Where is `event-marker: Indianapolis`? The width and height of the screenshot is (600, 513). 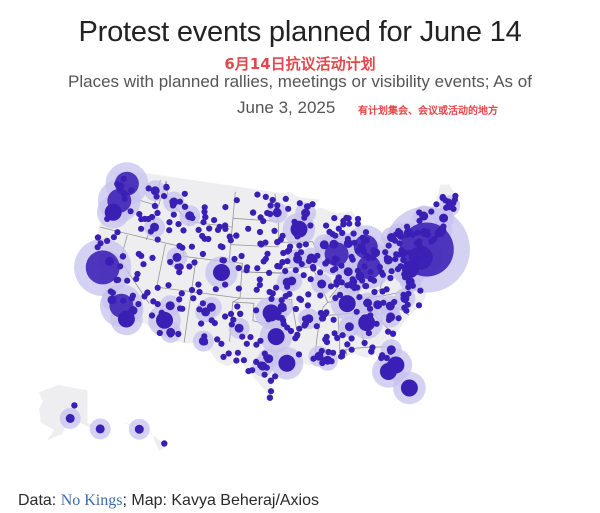
event-marker: Indianapolis is located at coordinates (348, 272).